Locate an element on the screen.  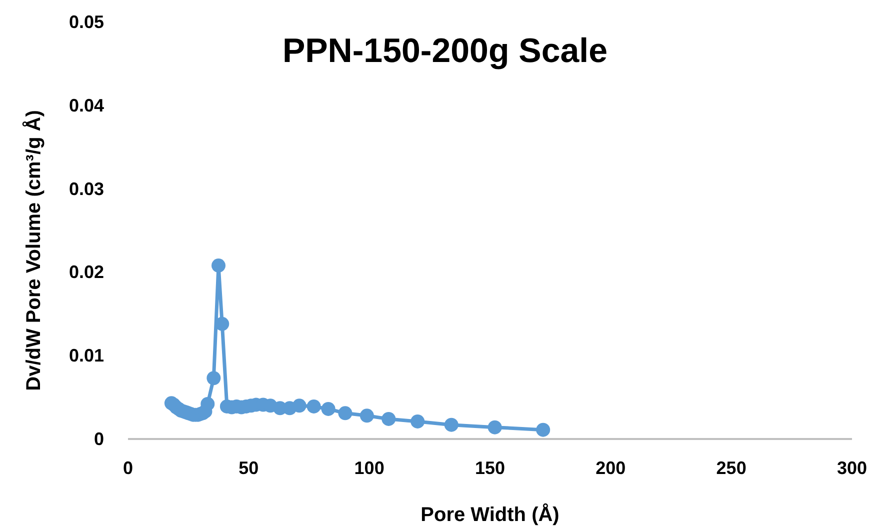
x-axis-title: Pore Width (Å) is located at coordinates (490, 514).